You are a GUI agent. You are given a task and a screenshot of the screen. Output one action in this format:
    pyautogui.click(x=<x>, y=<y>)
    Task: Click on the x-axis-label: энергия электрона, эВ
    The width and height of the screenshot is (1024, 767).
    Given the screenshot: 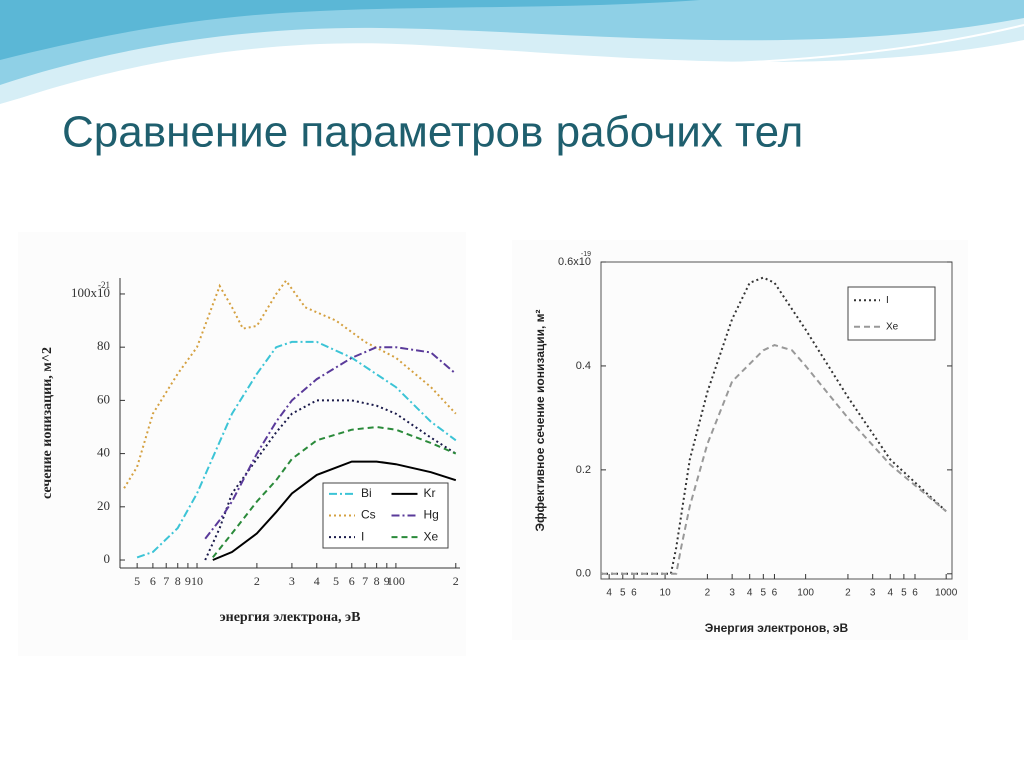 What is the action you would take?
    pyautogui.click(x=290, y=617)
    